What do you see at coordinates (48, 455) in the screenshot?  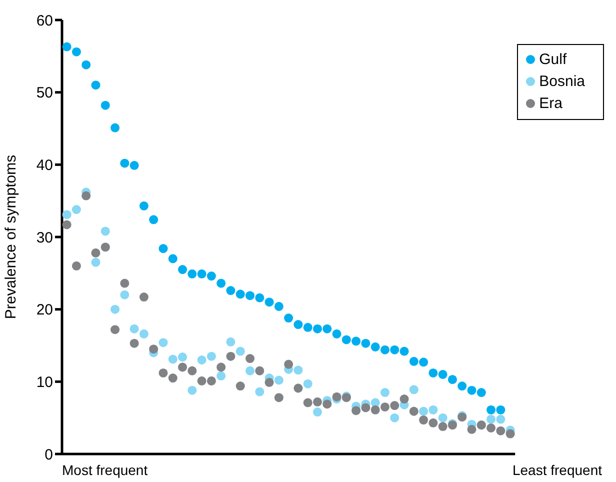 I see `y-tick-label: 0` at bounding box center [48, 455].